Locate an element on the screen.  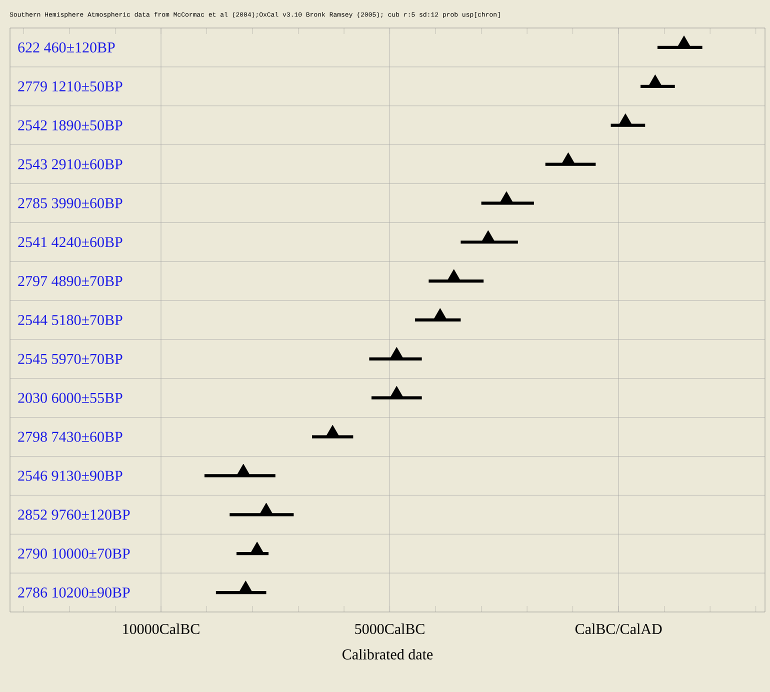
y-tick-label: 2542 1890±50BP is located at coordinates (70, 125).